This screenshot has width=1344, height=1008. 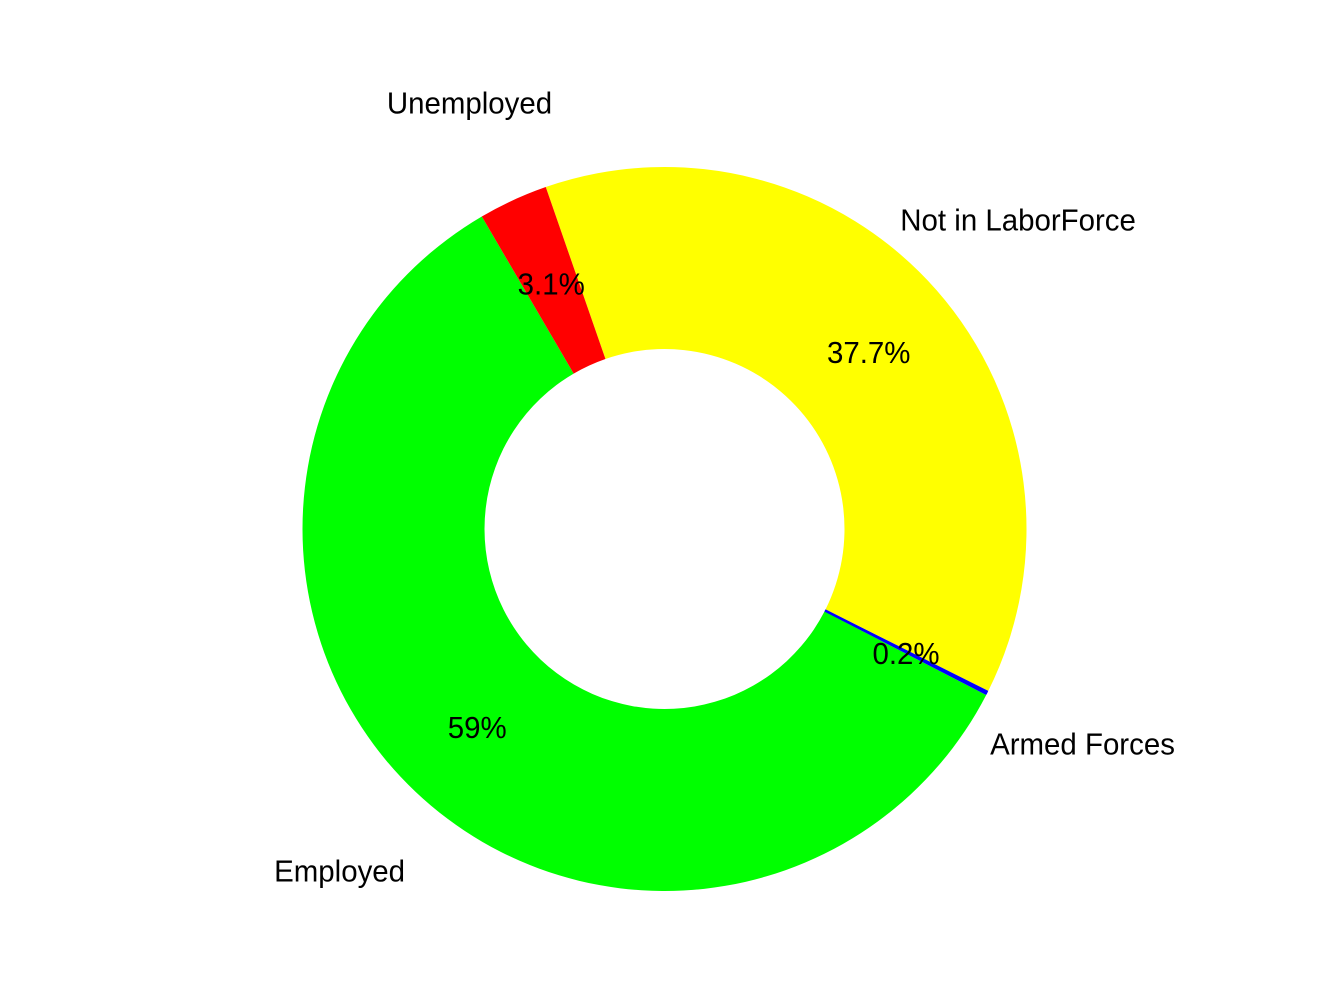 What do you see at coordinates (868, 353) in the screenshot?
I see `svg-text: 37.7%` at bounding box center [868, 353].